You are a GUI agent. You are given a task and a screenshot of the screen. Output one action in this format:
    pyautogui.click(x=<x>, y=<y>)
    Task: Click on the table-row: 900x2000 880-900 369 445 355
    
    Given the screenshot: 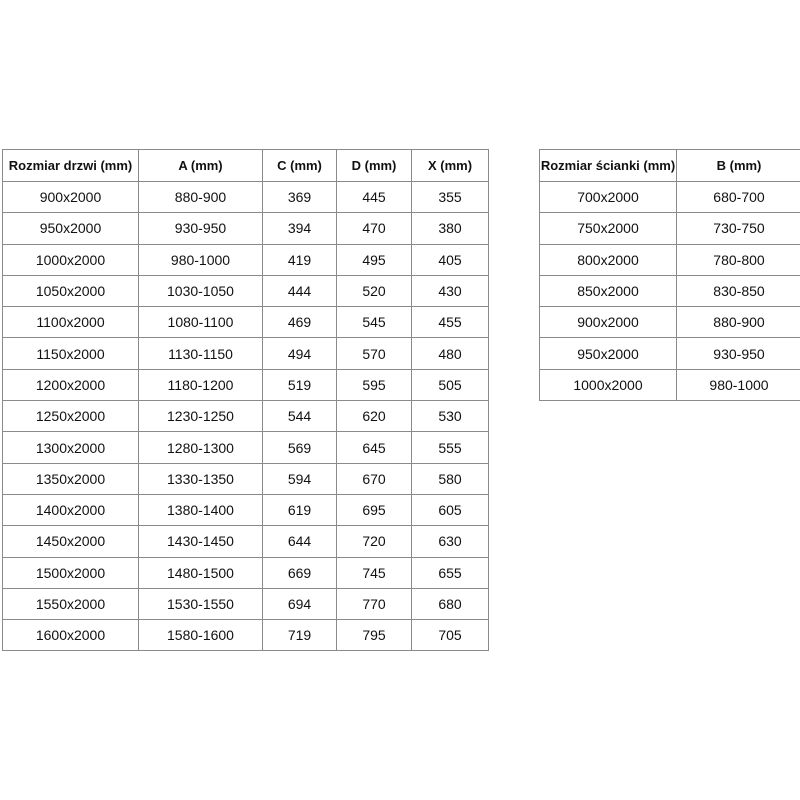 What is the action you would take?
    pyautogui.click(x=245, y=197)
    